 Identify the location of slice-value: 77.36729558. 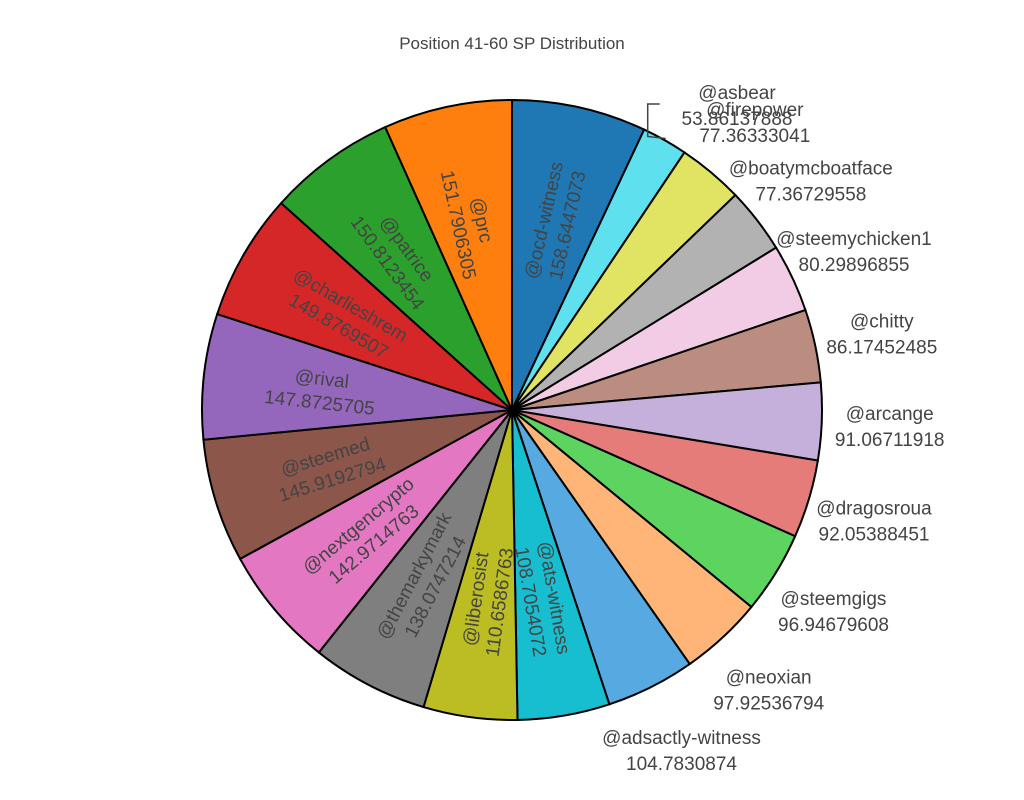
(810, 195).